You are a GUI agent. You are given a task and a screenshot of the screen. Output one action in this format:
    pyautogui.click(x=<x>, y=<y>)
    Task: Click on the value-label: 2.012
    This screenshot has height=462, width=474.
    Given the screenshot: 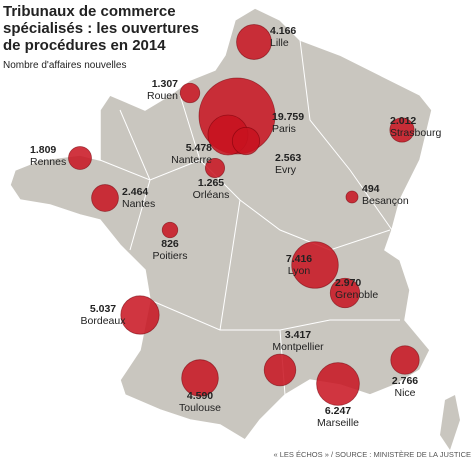 What is the action you would take?
    pyautogui.click(x=403, y=121)
    